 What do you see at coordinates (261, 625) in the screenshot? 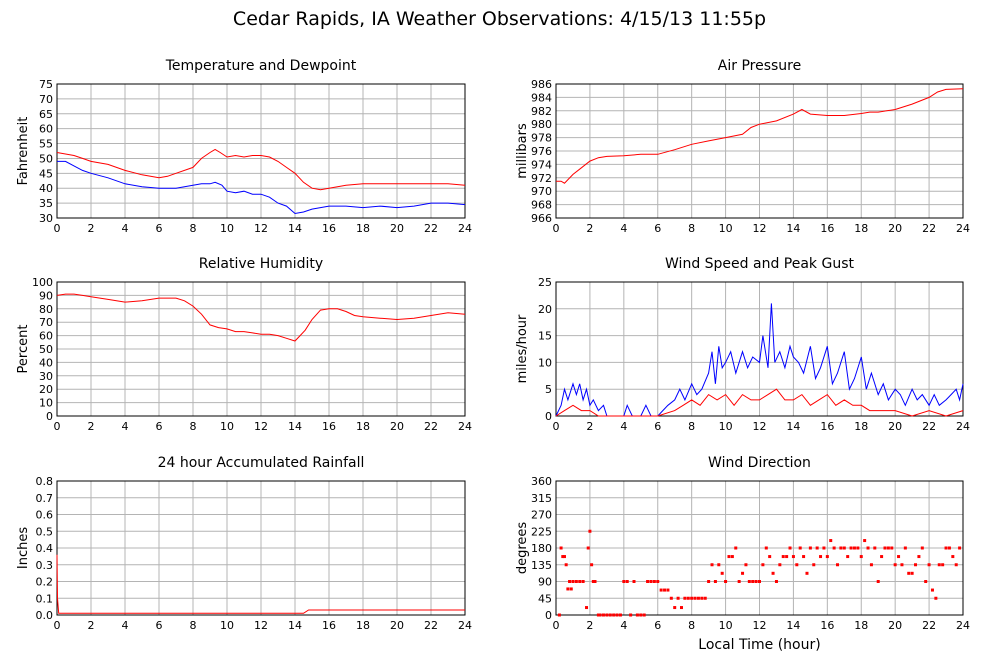
I see `rain-x-tick-label: 12` at bounding box center [261, 625].